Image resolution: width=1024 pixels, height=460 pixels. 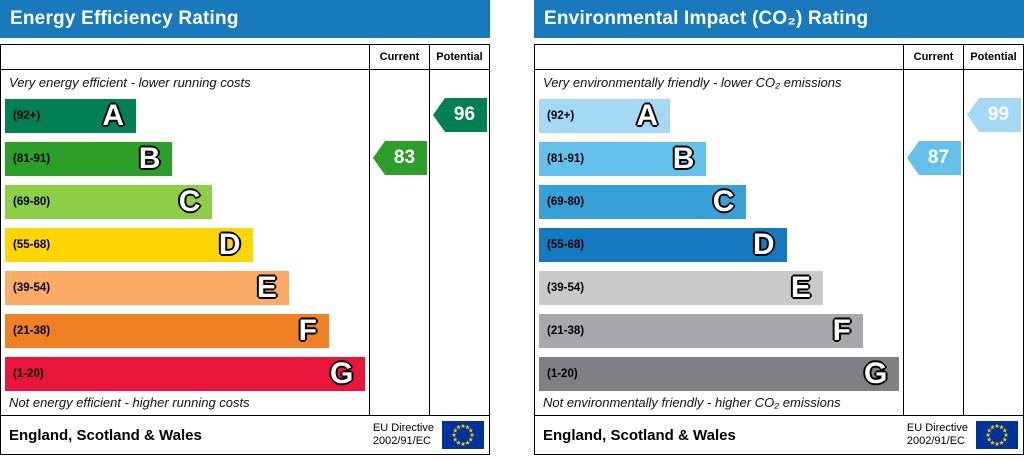 What do you see at coordinates (464, 114) in the screenshot?
I see `potential-rating-value: 96` at bounding box center [464, 114].